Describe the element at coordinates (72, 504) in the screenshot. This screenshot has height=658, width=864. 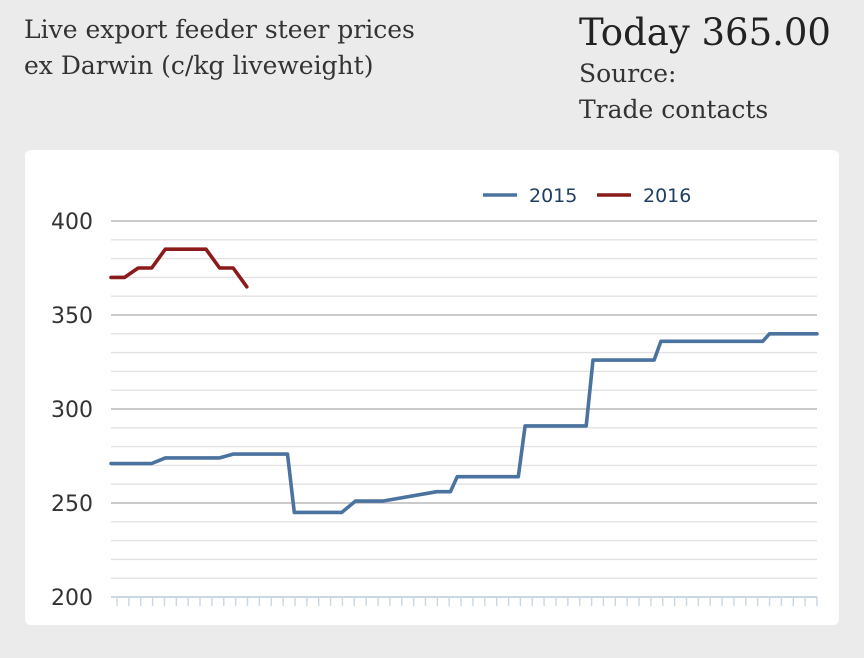
I see `y-tick-label: 250` at that location.